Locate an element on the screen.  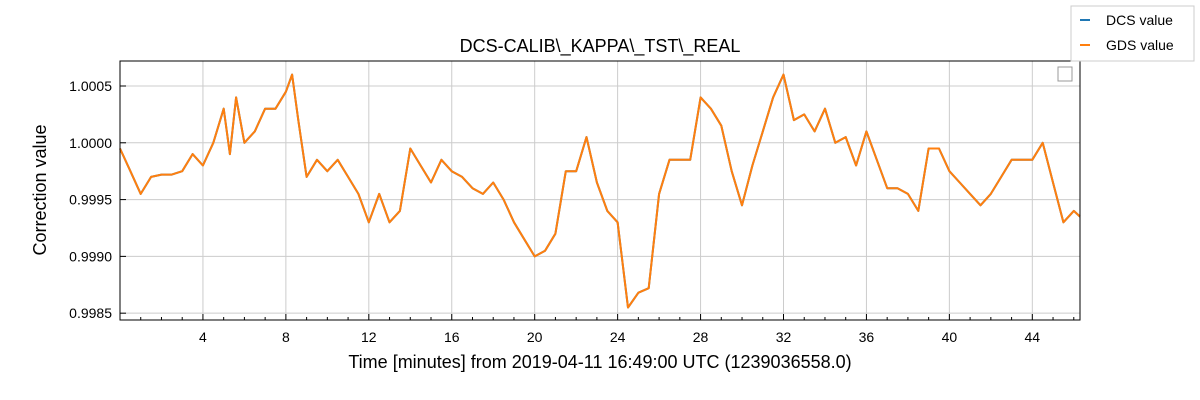
legend-frame is located at coordinates (1132, 33).